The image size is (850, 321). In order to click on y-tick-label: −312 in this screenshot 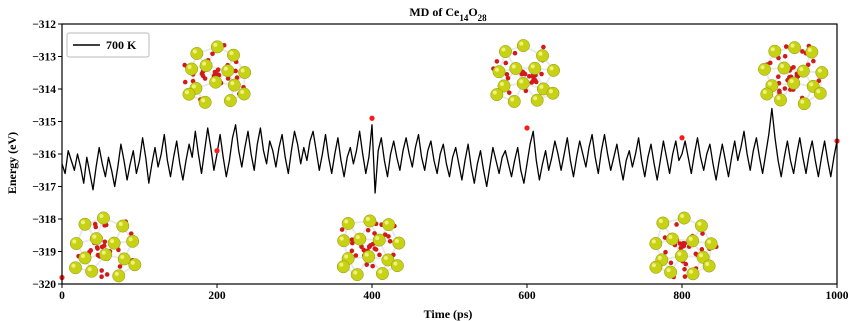, I will do `click(44, 25)`.